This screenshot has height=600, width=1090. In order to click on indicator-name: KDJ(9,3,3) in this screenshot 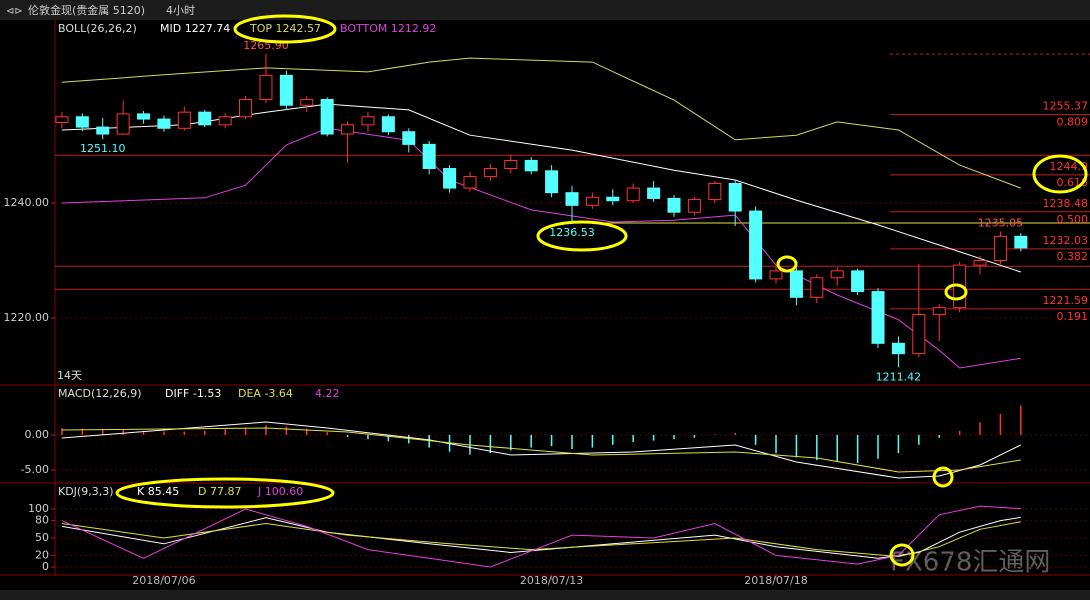, I will do `click(86, 491)`.